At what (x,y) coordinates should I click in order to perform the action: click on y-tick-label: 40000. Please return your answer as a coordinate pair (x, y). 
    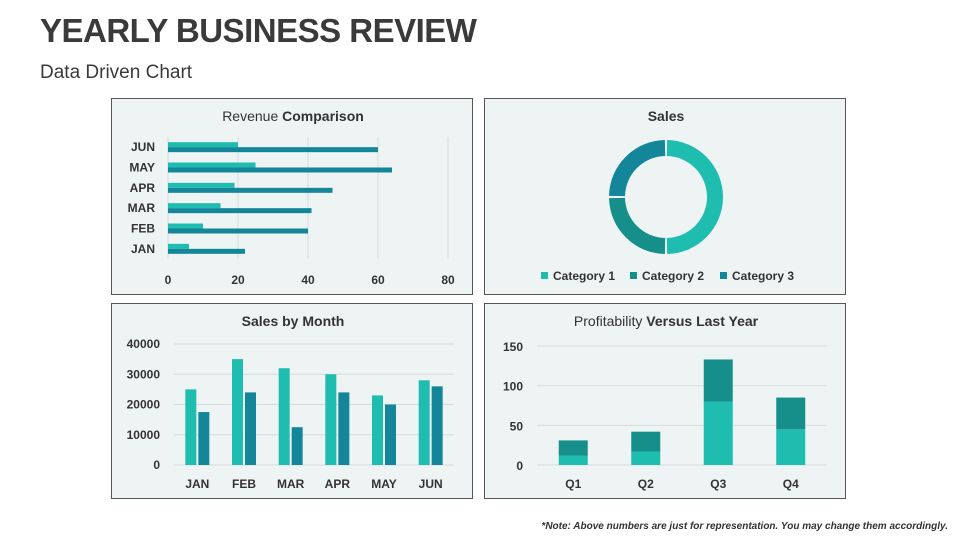
    Looking at the image, I should click on (144, 344).